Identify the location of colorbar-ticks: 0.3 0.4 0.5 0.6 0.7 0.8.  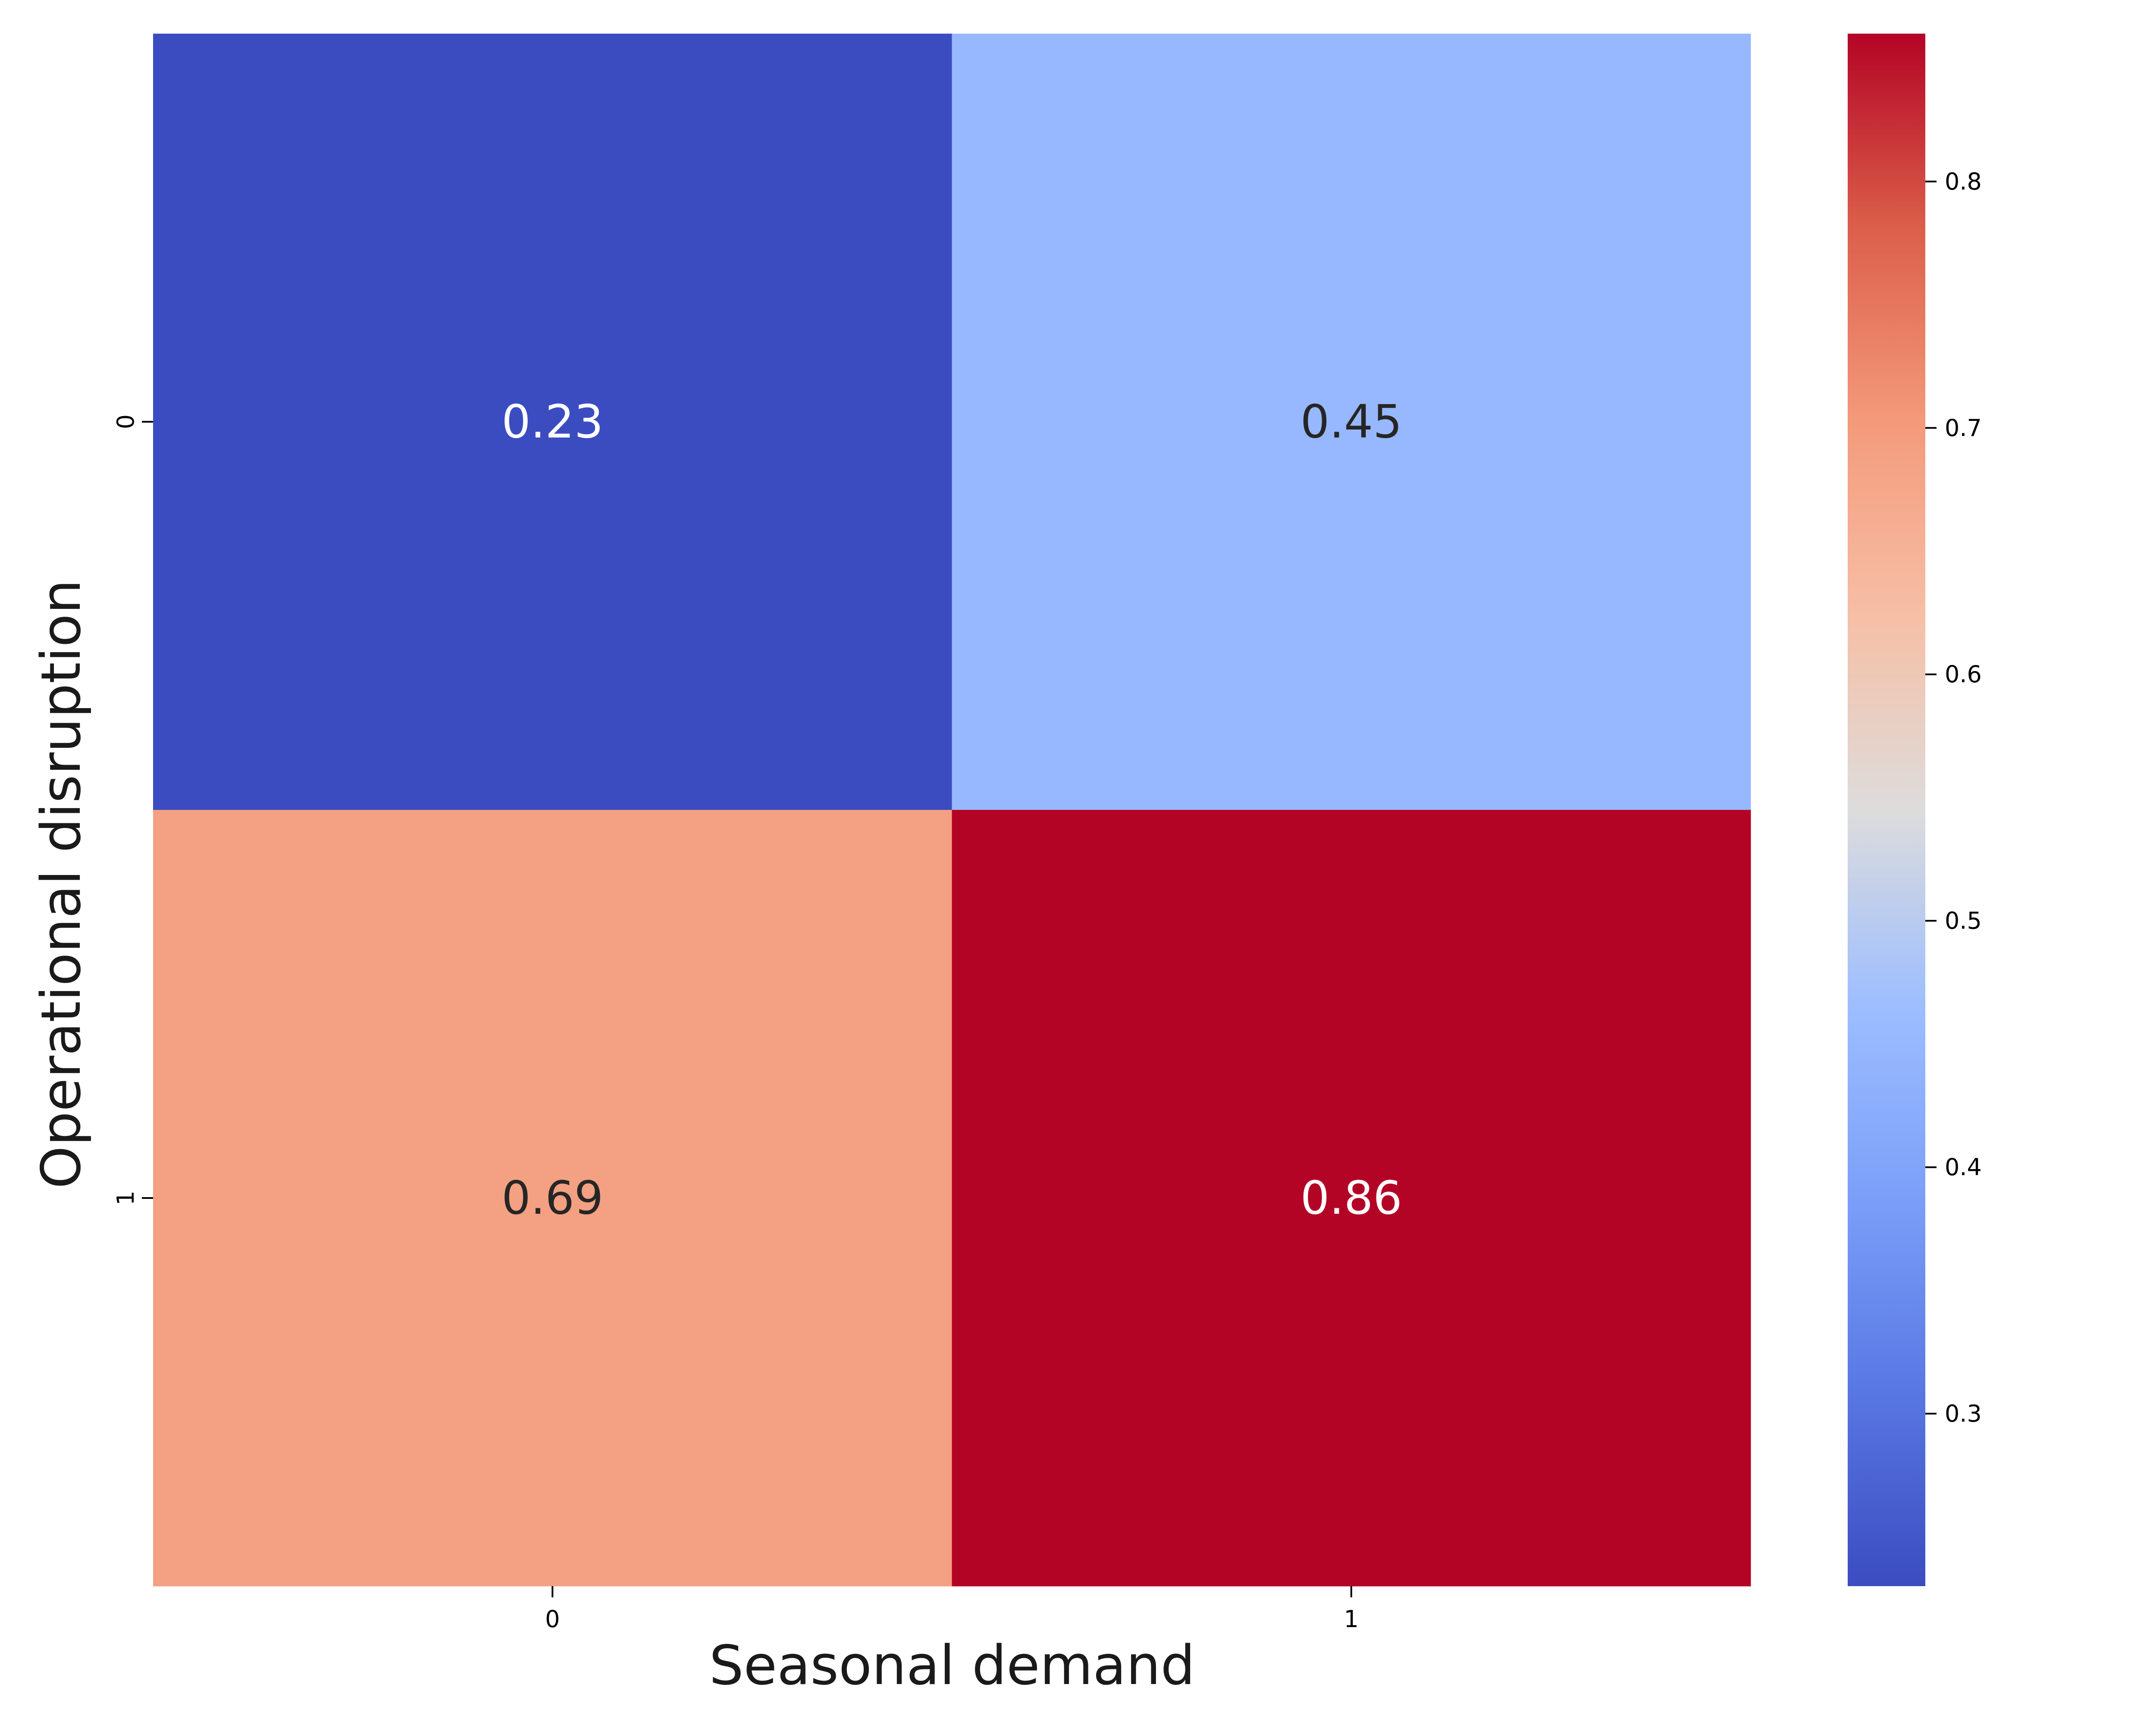
(1953, 798).